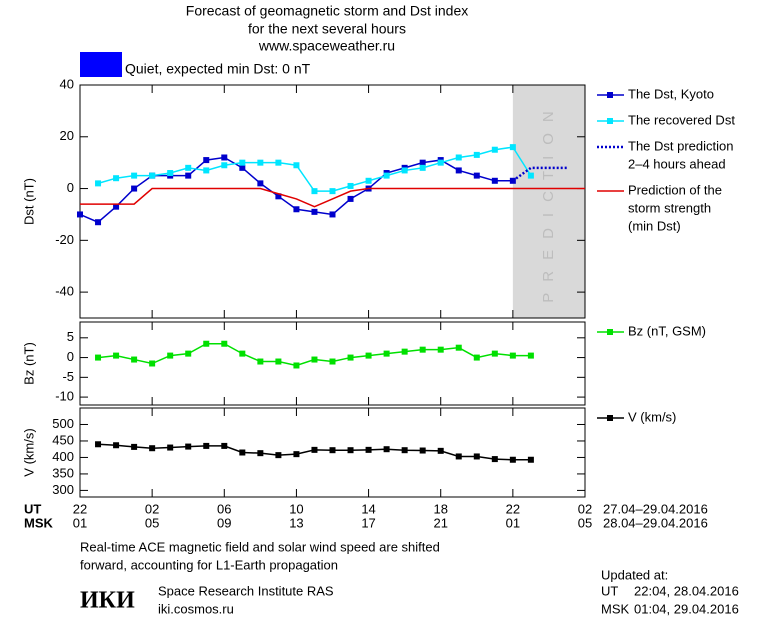 The height and width of the screenshot is (620, 760). What do you see at coordinates (440, 522) in the screenshot?
I see `x-tick-label-msk: 21` at bounding box center [440, 522].